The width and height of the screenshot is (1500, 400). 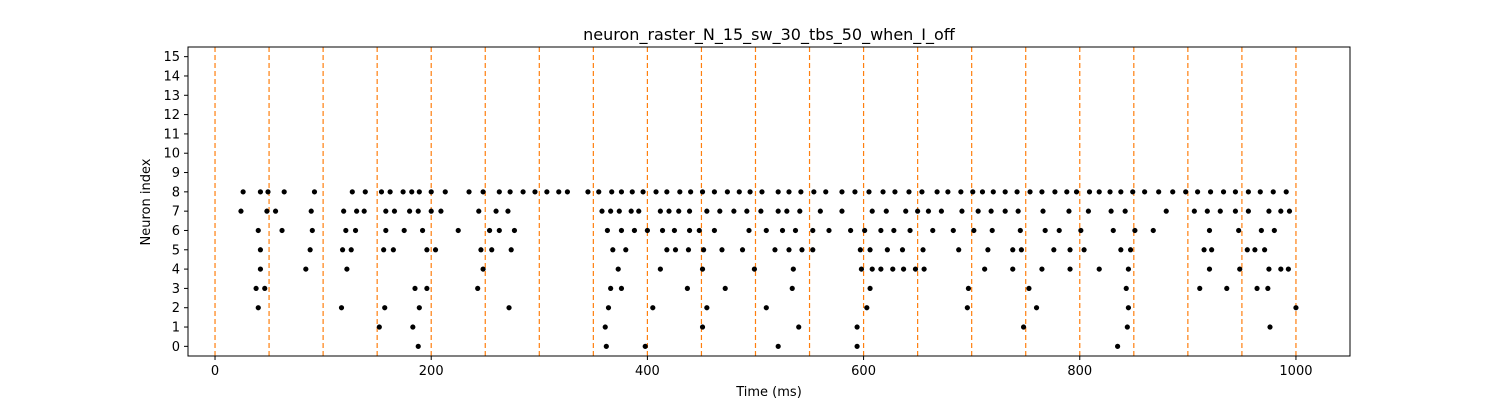 What do you see at coordinates (171, 57) in the screenshot?
I see `y-tick-label: 15` at bounding box center [171, 57].